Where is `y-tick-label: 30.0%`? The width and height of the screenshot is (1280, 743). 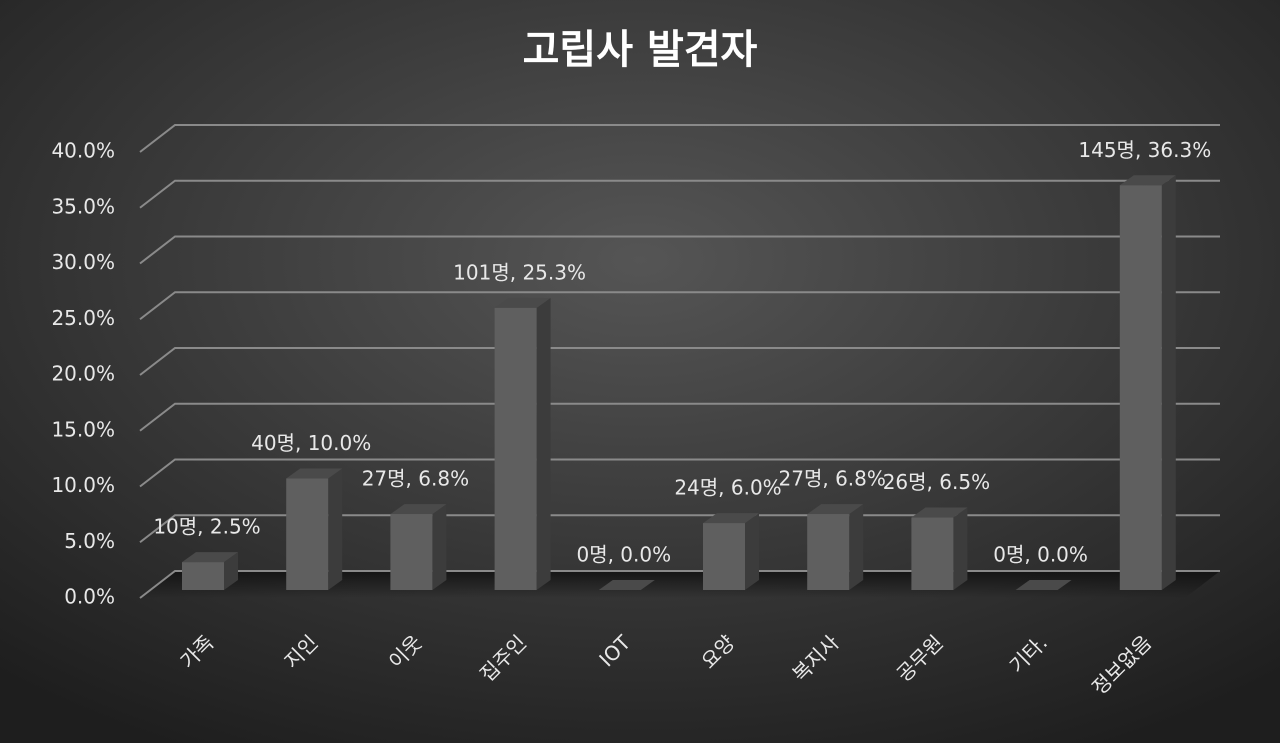
y-tick-label: 30.0% is located at coordinates (83, 262).